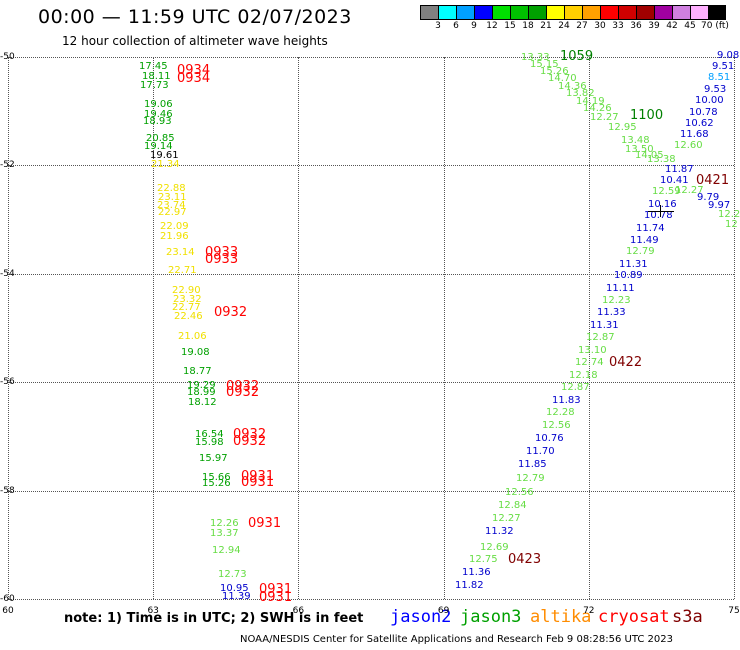 The image size is (740, 650). I want to click on wave-height-label: 14.05, so click(649, 155).